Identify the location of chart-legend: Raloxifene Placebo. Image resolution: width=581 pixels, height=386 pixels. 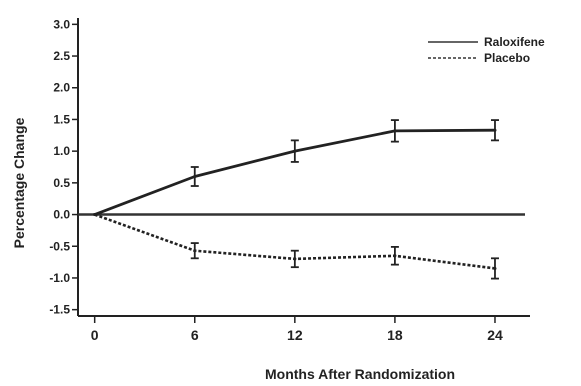
(486, 50).